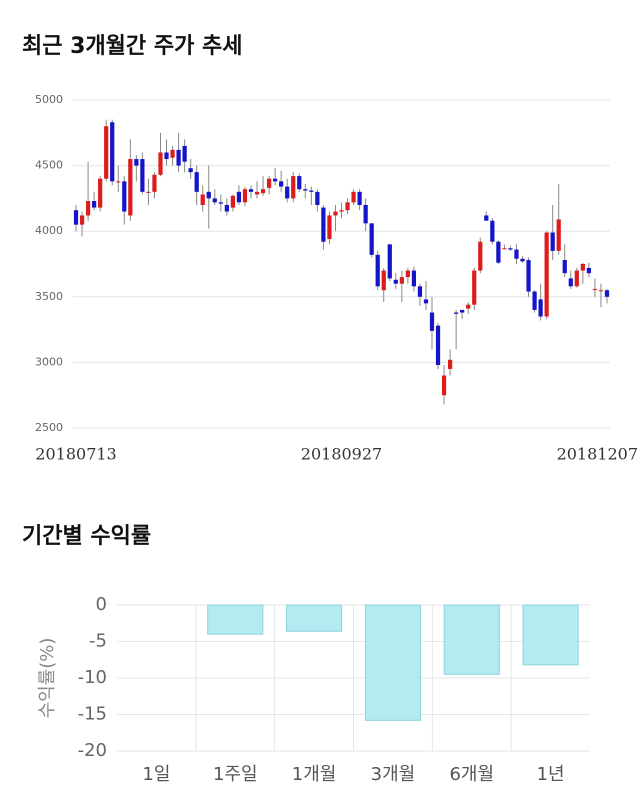 The image size is (640, 810). Describe the element at coordinates (98, 641) in the screenshot. I see `y-tick-label: -5` at that location.